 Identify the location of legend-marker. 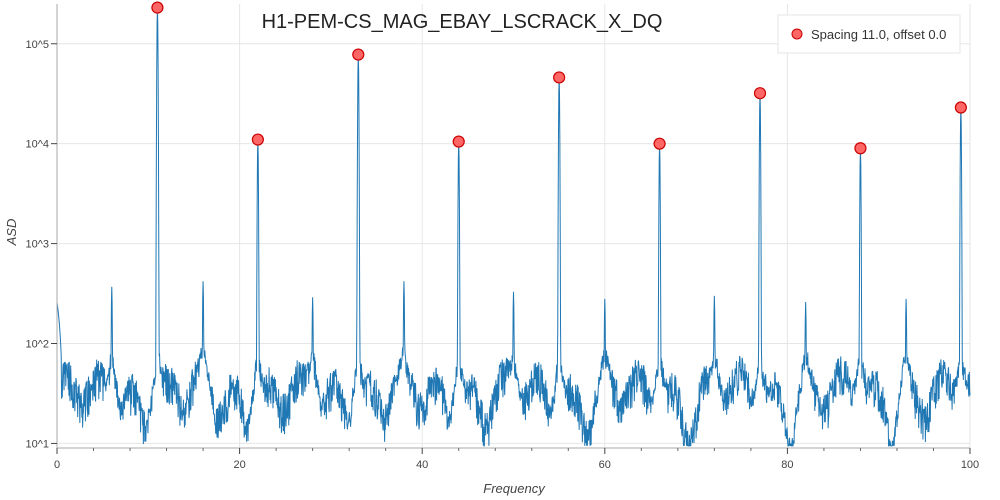
(797, 34).